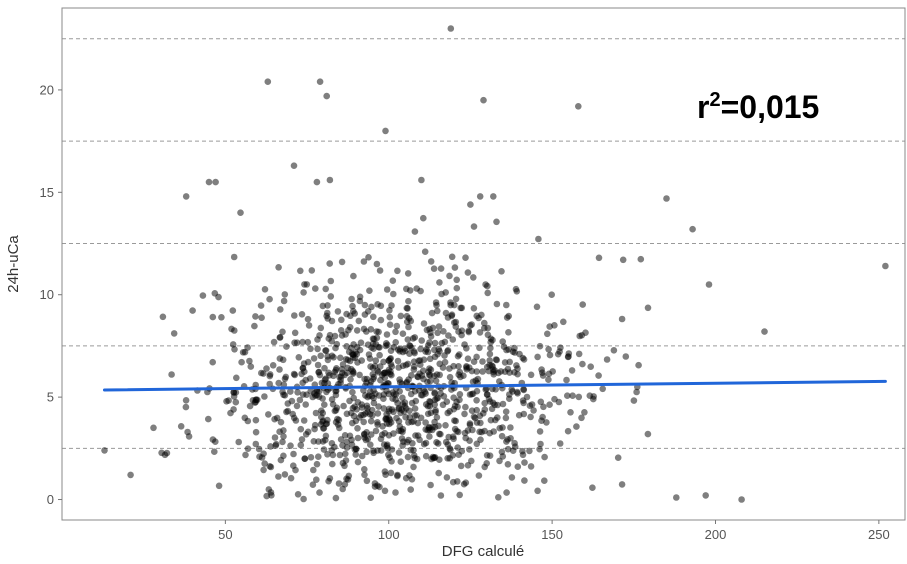  Describe the element at coordinates (50, 397) in the screenshot. I see `y-tick-label: 5` at that location.